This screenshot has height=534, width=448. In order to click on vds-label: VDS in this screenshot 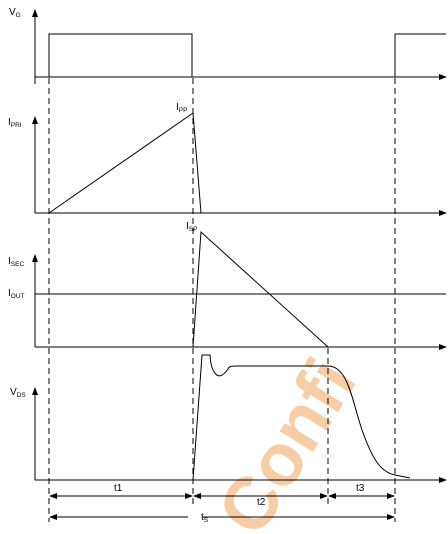, I will do `click(18, 393)`.